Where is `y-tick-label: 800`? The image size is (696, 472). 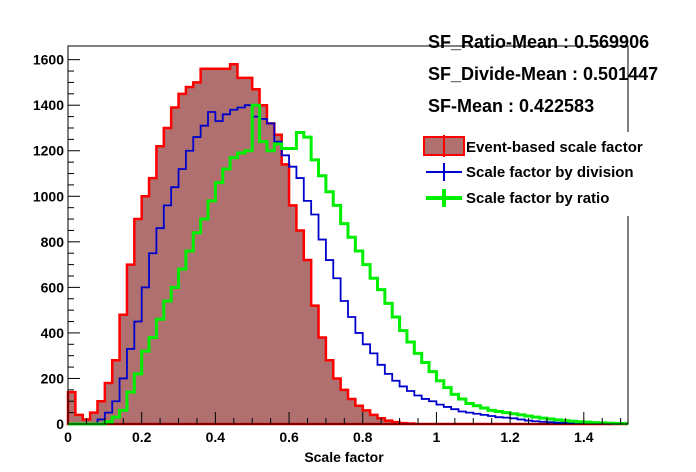
y-tick-label: 800 is located at coordinates (53, 242).